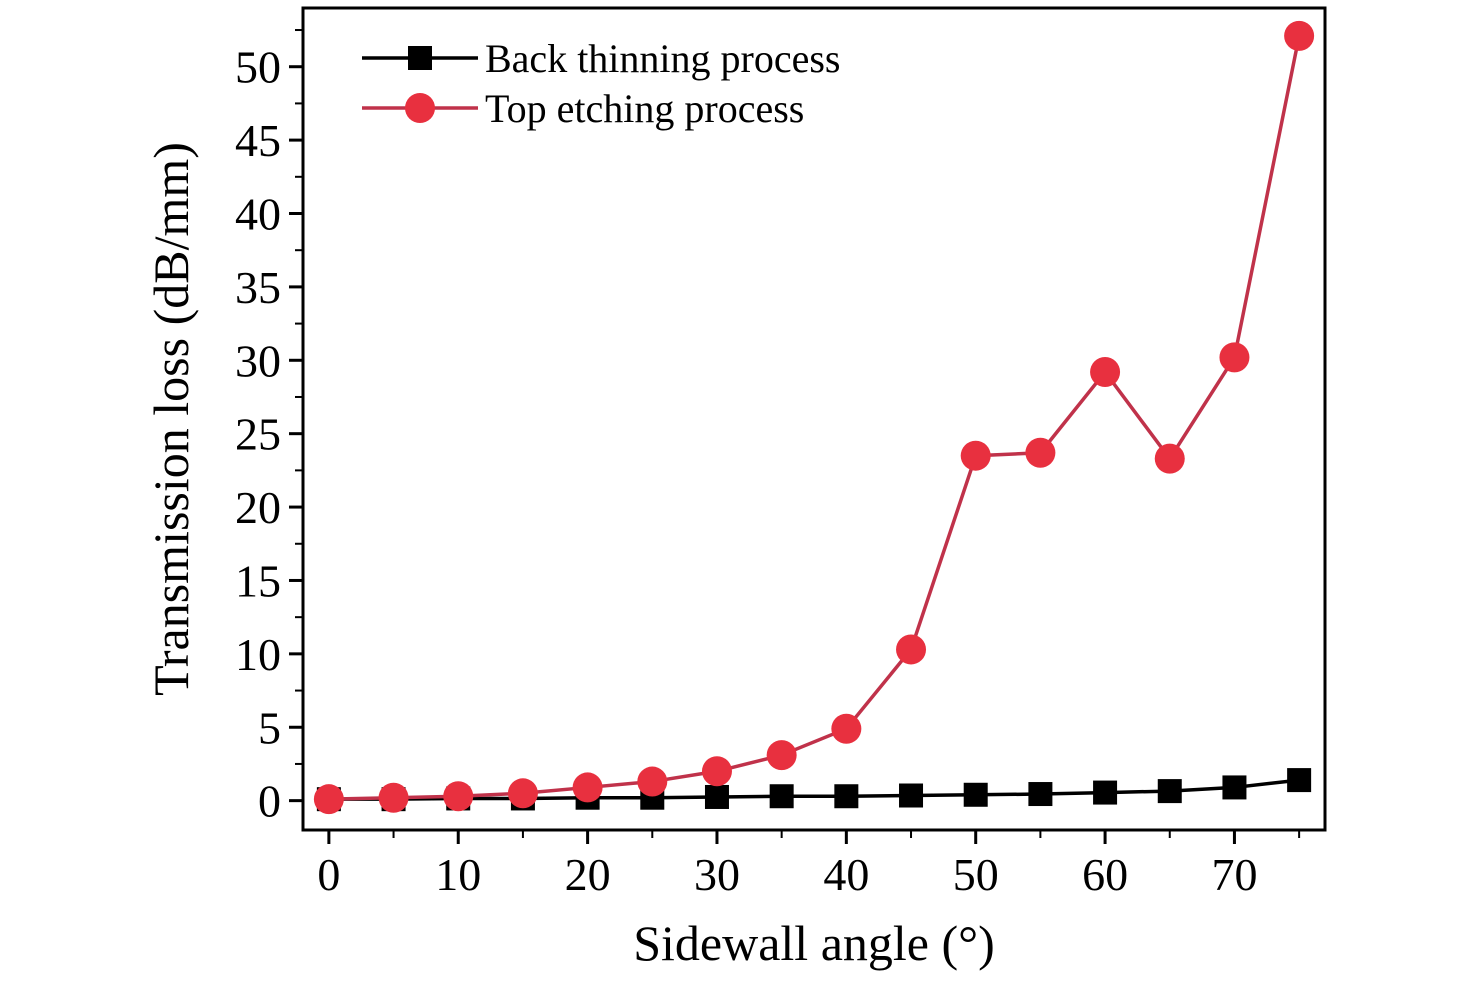  I want to click on y-tick-label: 25, so click(258, 434).